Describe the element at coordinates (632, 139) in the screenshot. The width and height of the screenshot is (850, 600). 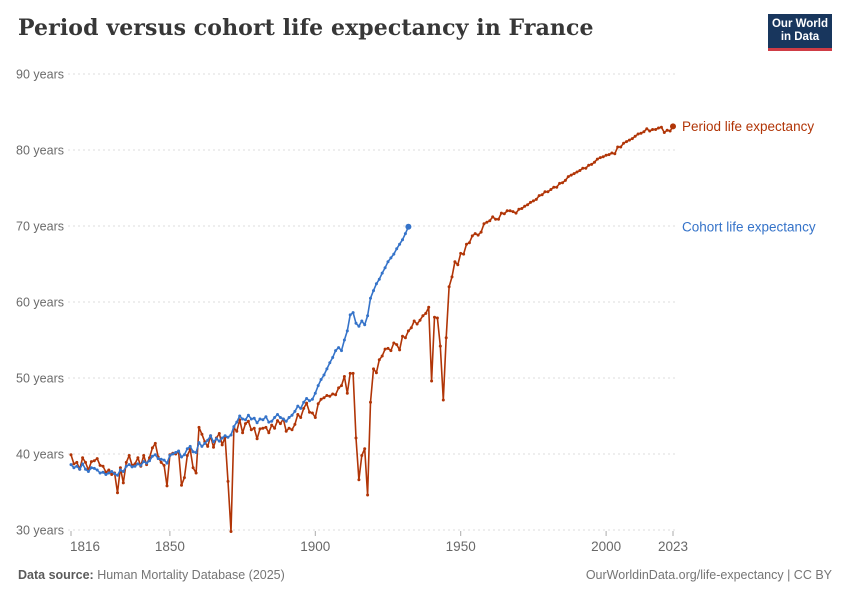
I see `series-point-period-2009` at that location.